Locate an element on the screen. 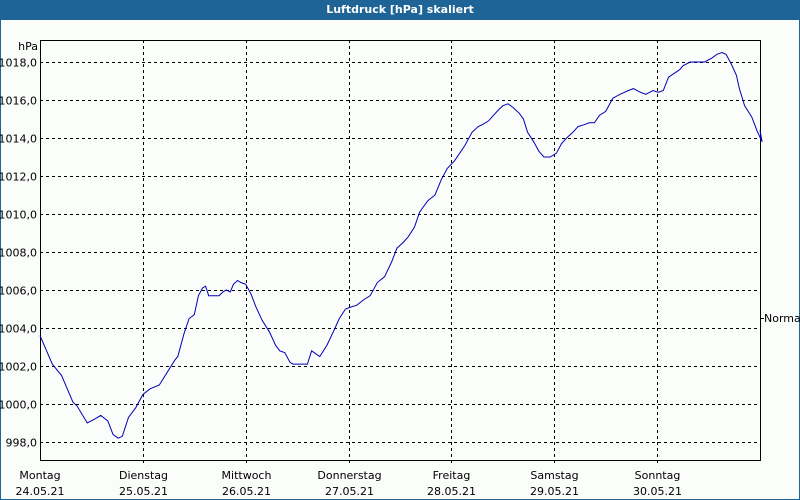 The width and height of the screenshot is (800, 500). x-tick-date: 28.05.21 is located at coordinates (451, 491).